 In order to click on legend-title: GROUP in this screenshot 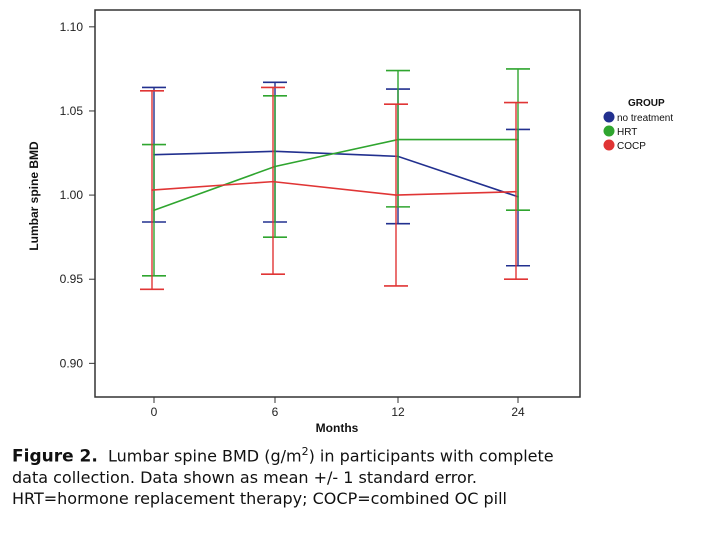, I will do `click(646, 103)`.